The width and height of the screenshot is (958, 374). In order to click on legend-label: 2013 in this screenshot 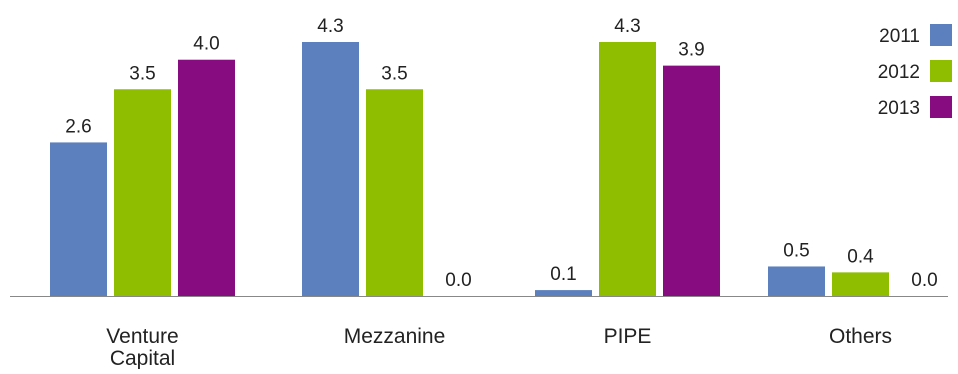, I will do `click(899, 108)`.